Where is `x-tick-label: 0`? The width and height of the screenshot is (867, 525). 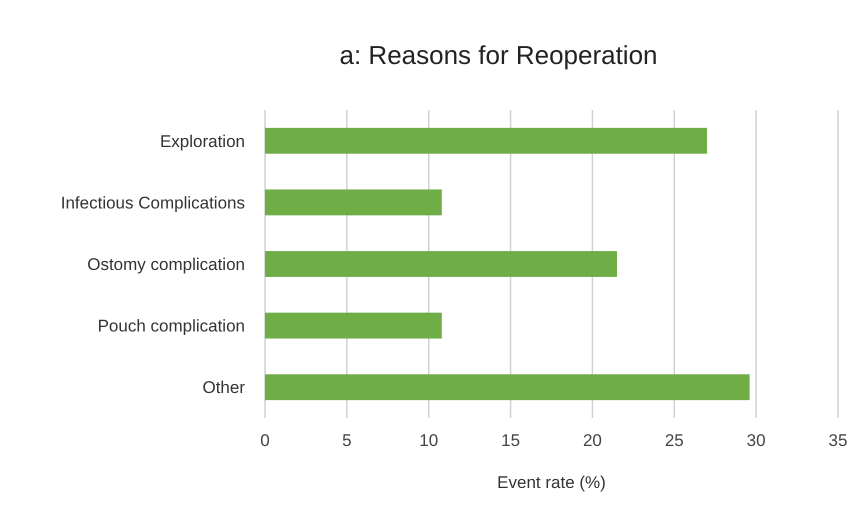 x-tick-label: 0 is located at coordinates (265, 440).